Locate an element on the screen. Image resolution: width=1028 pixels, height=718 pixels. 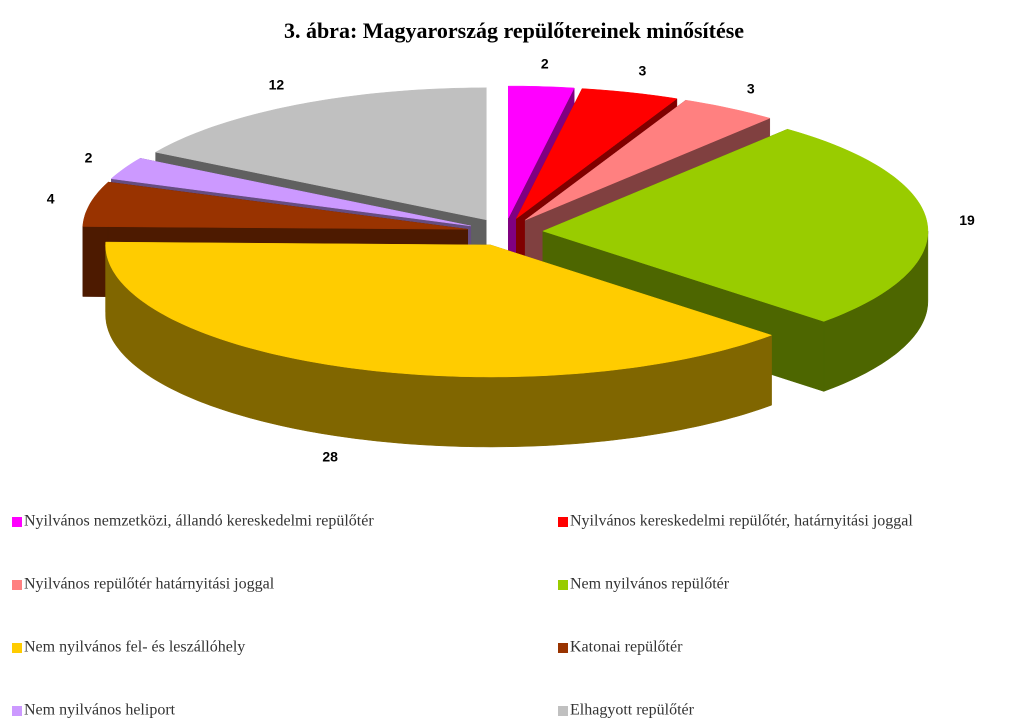
legend-label: Nyilvános repülőtér határnyitási joggal is located at coordinates (149, 584).